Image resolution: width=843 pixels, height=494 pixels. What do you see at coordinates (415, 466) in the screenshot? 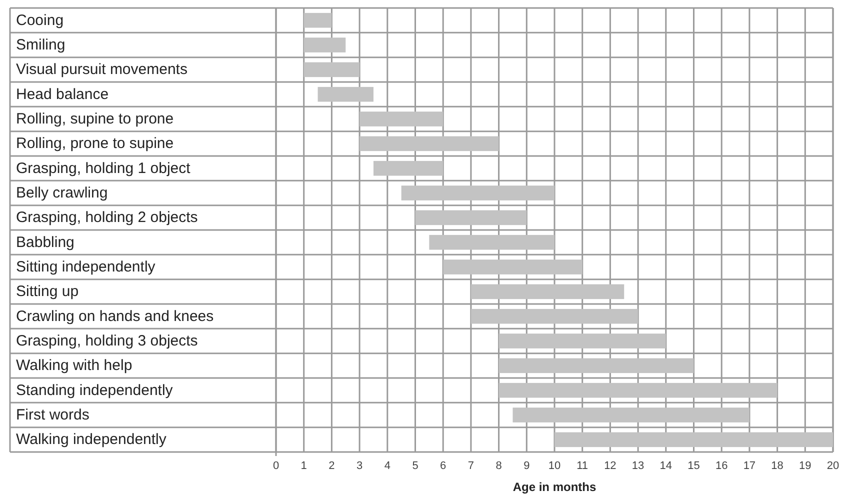
I see `x-tick-label: 5` at bounding box center [415, 466].